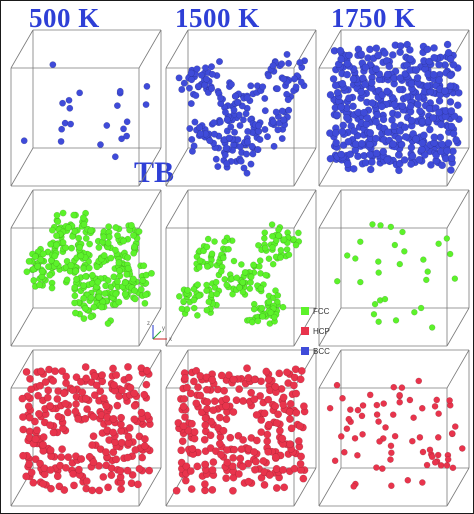  I want to click on box-6-edge, so click(330, 327).